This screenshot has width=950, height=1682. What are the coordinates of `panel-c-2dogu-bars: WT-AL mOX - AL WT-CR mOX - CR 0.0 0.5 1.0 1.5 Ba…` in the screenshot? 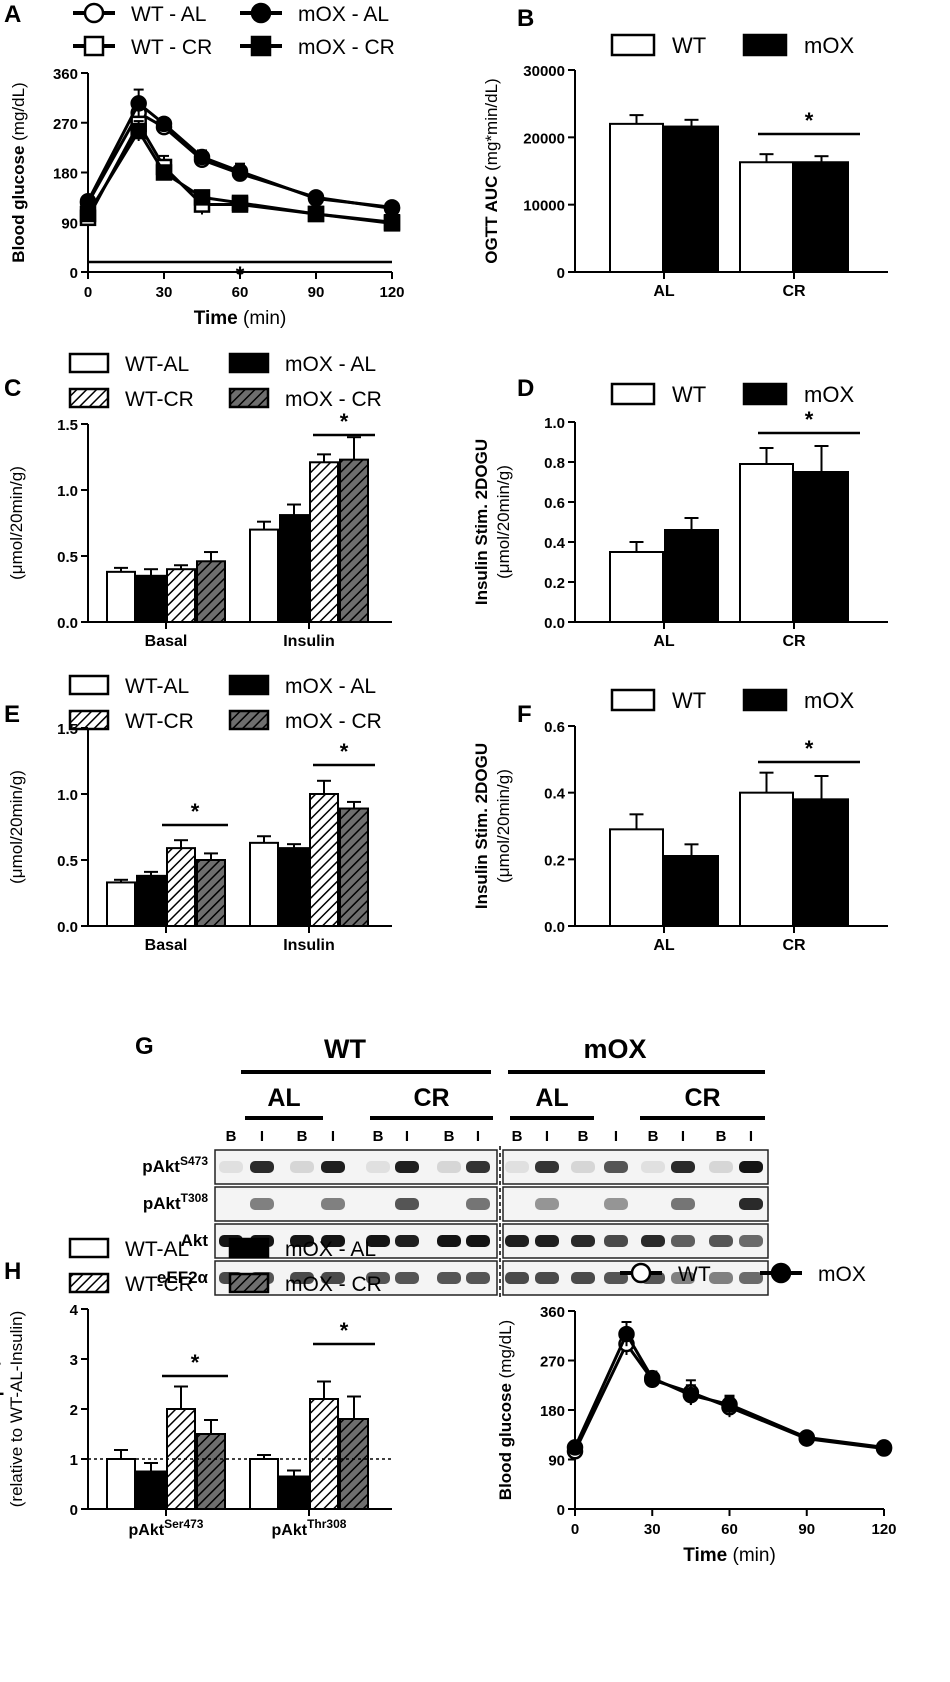 It's located at (196, 501).